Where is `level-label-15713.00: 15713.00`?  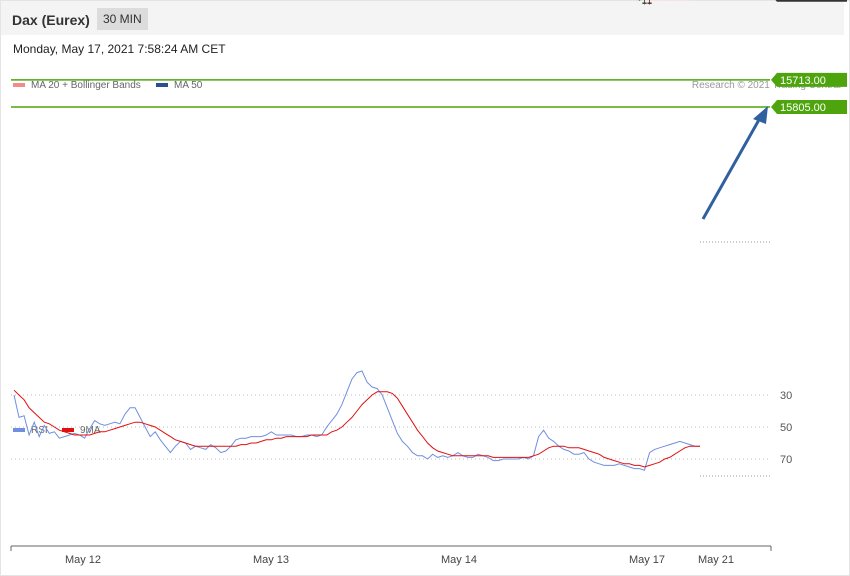
level-label-15713.00: 15713.00 is located at coordinates (803, 81).